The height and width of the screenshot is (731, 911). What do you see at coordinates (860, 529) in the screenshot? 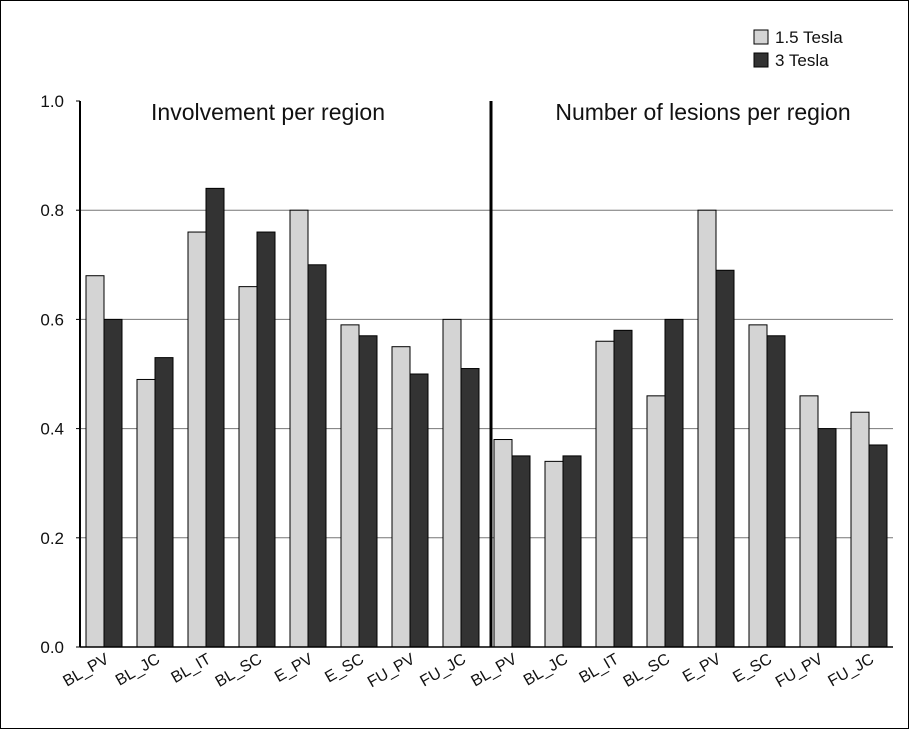
I see `bar-lesions-fu-jc-1-5t` at bounding box center [860, 529].